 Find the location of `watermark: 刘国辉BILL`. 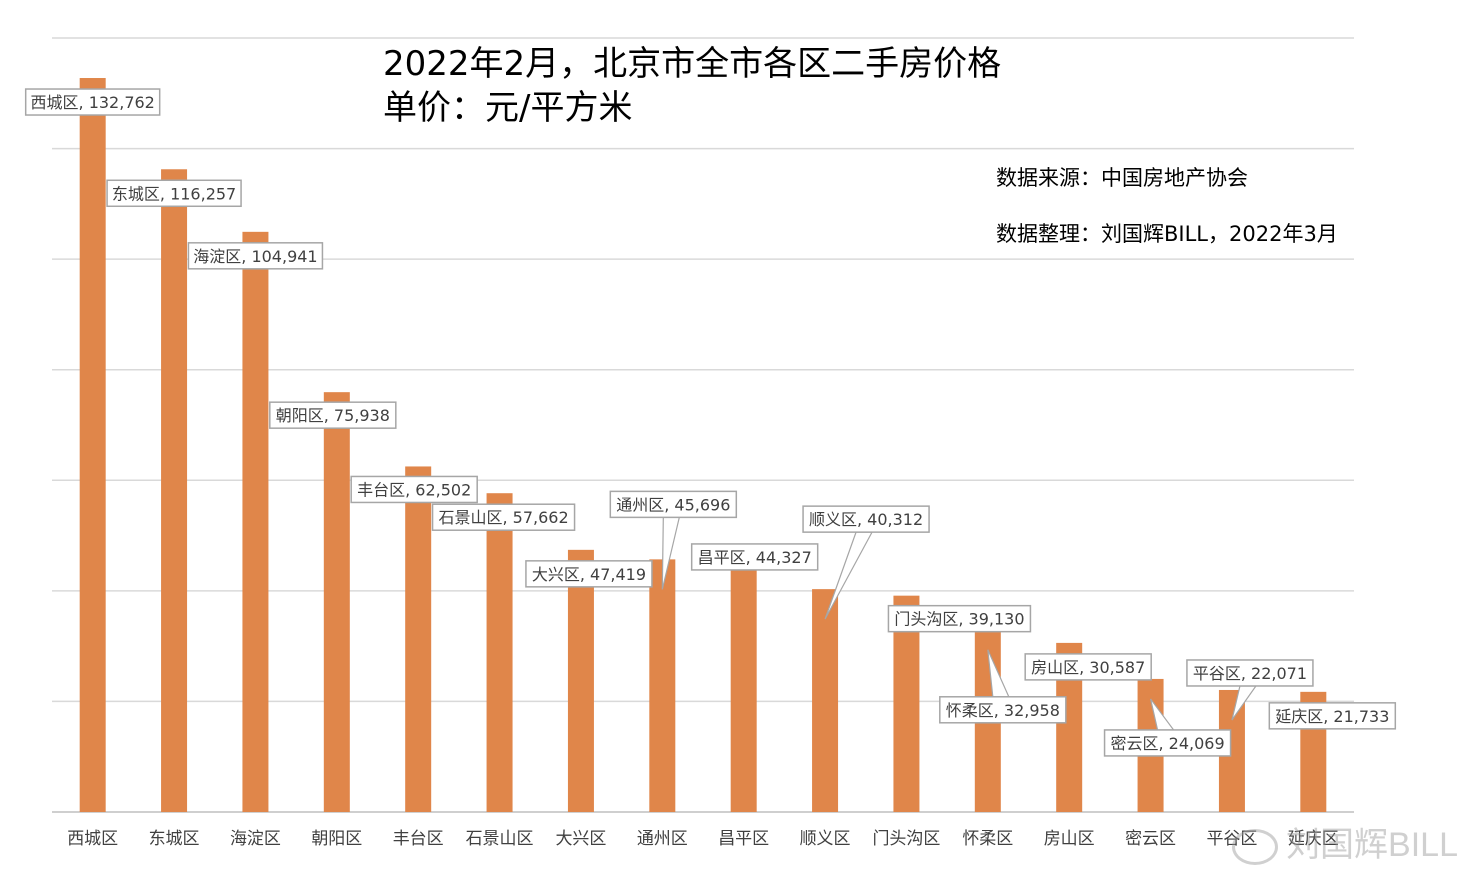

watermark: 刘国辉BILL is located at coordinates (1345, 841).